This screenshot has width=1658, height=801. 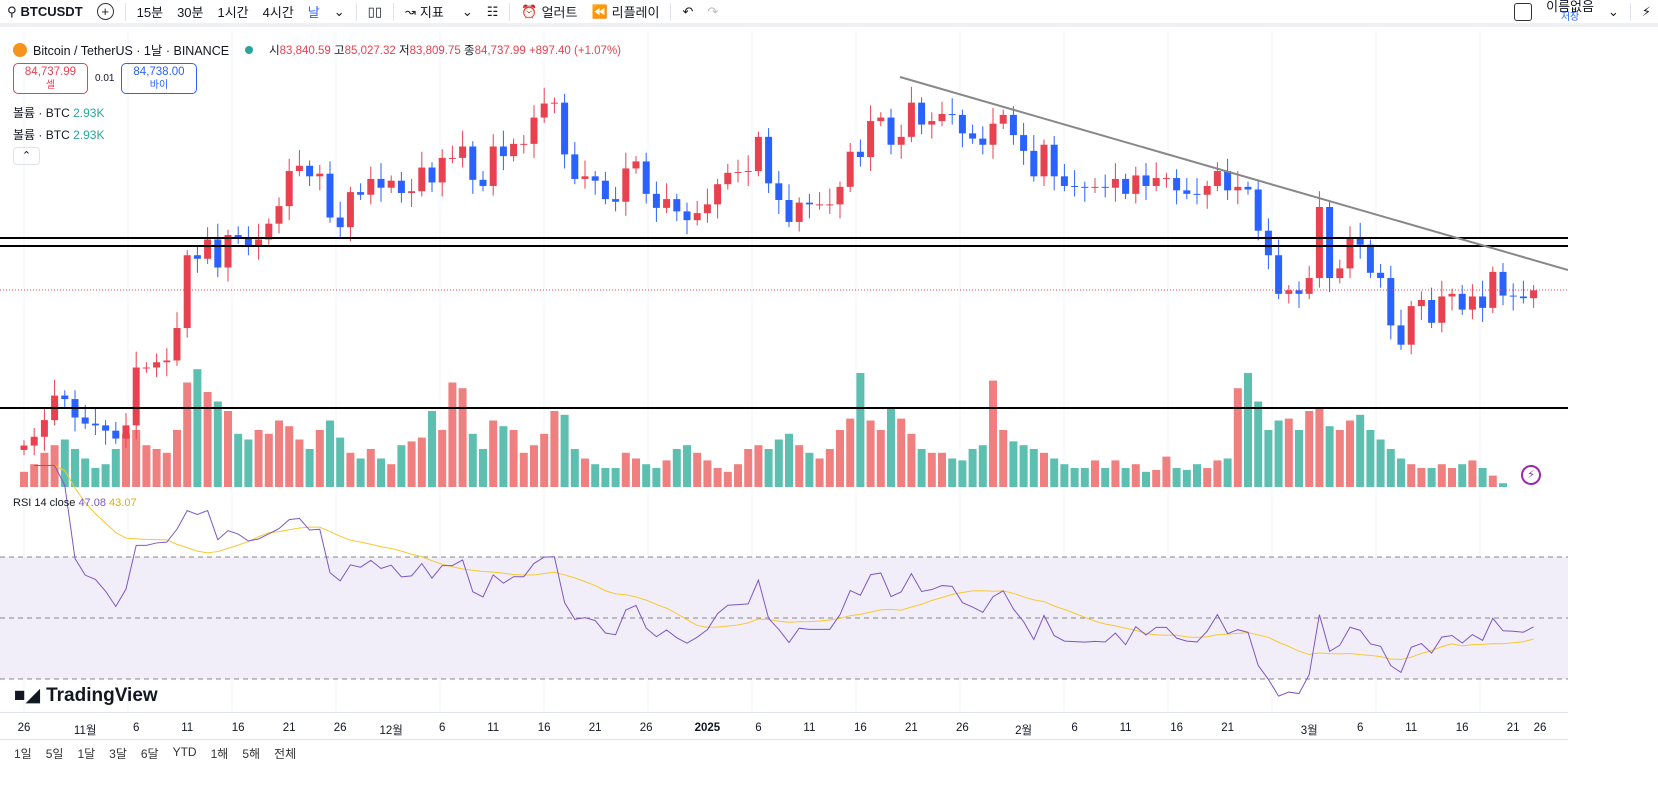 I want to click on interval-1h: 1시간, so click(x=233, y=12).